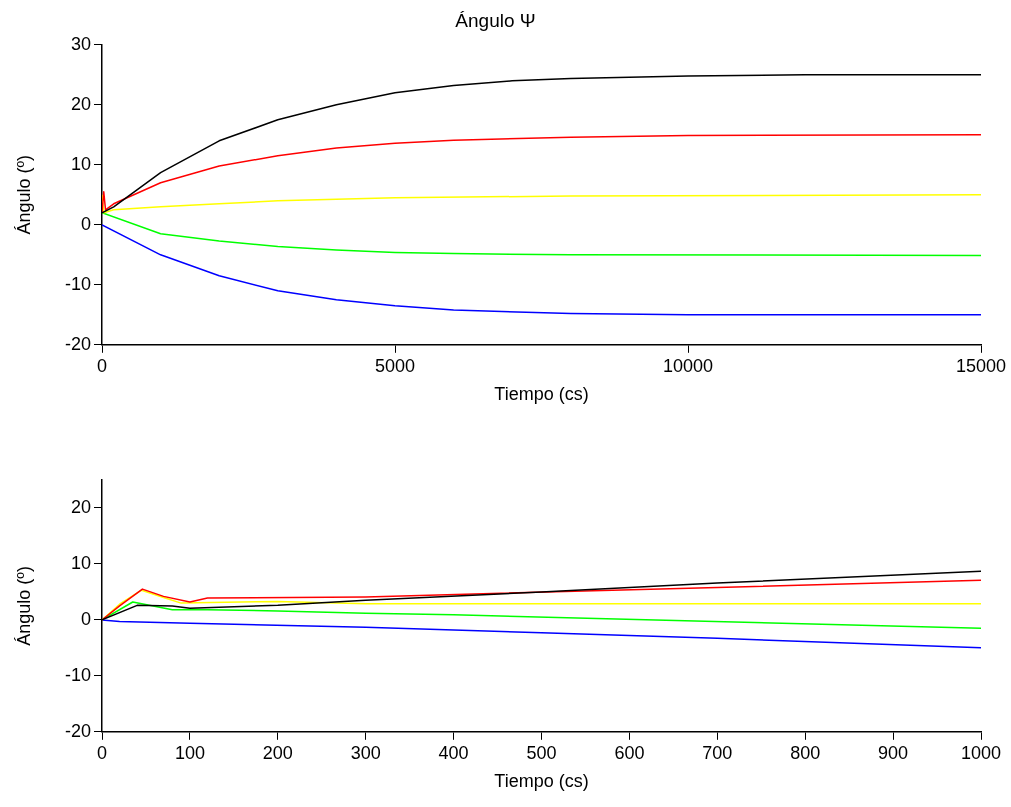  Describe the element at coordinates (805, 752) in the screenshot. I see `x-tick-label: 800` at that location.